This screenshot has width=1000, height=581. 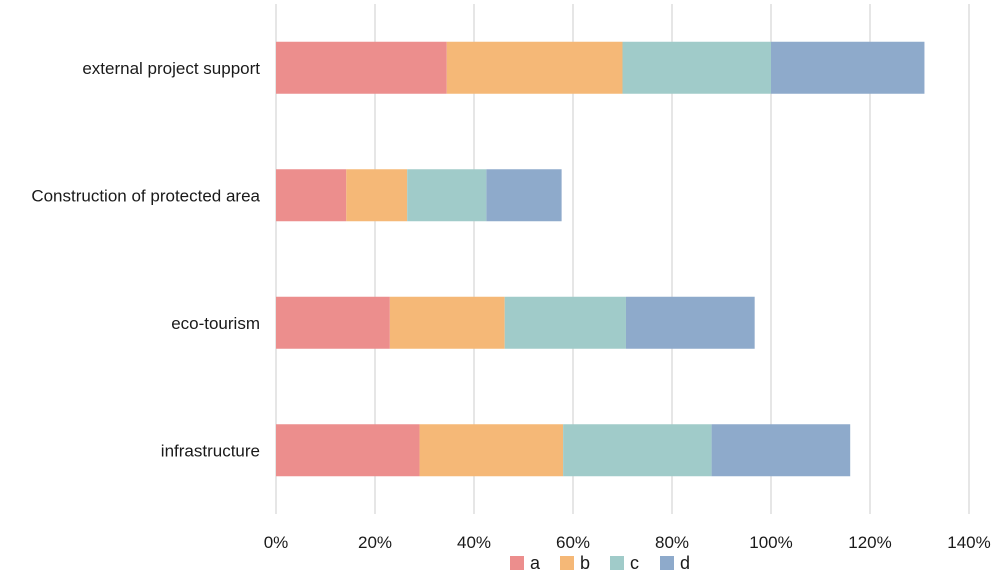 I want to click on category-label: infrastructure, so click(x=210, y=450).